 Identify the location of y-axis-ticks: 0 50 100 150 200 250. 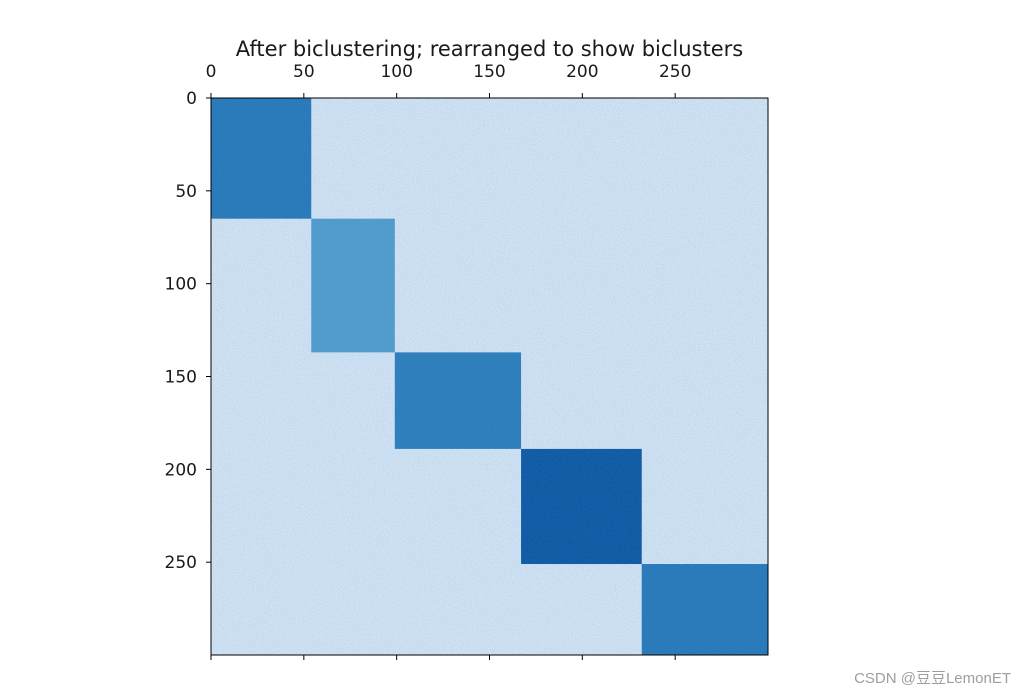
(188, 331).